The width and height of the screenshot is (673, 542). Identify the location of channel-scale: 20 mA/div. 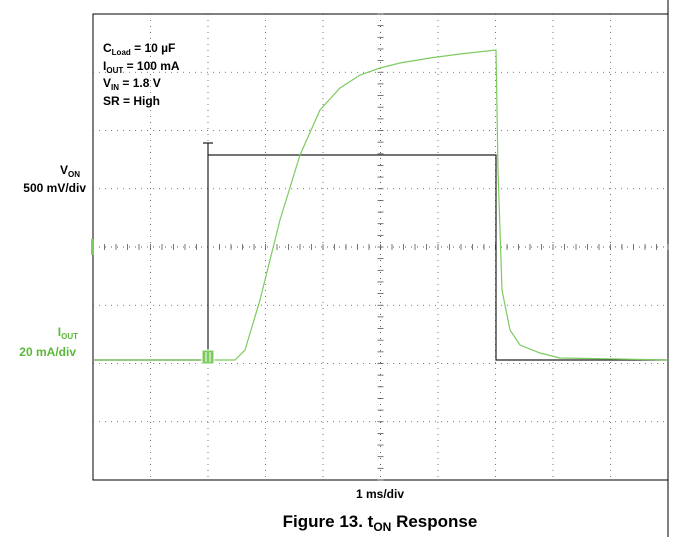
(47, 352).